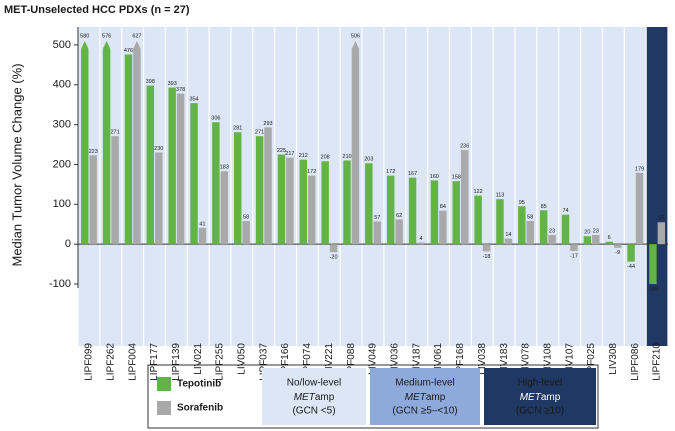  I want to click on level-box, so click(425, 396).